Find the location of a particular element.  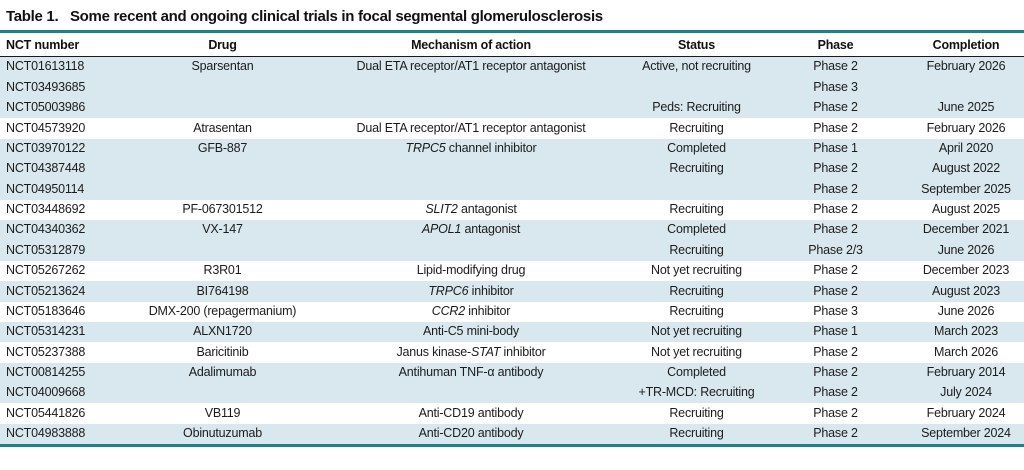

cell-nct: NCT03448692 is located at coordinates (46, 209).